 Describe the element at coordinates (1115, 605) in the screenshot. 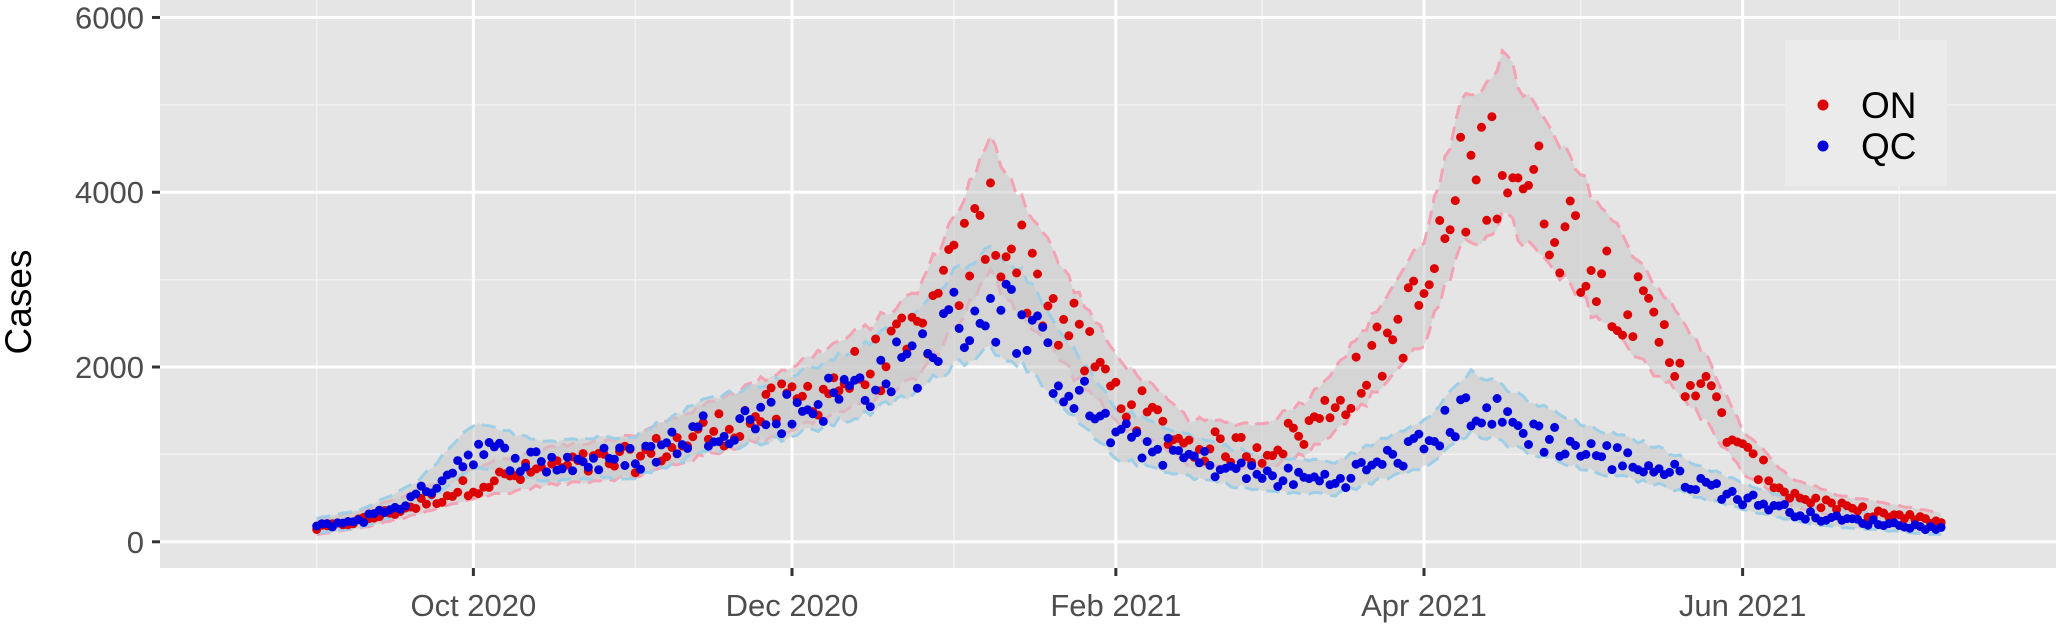

I see `x-tick-label: Feb 2021` at that location.